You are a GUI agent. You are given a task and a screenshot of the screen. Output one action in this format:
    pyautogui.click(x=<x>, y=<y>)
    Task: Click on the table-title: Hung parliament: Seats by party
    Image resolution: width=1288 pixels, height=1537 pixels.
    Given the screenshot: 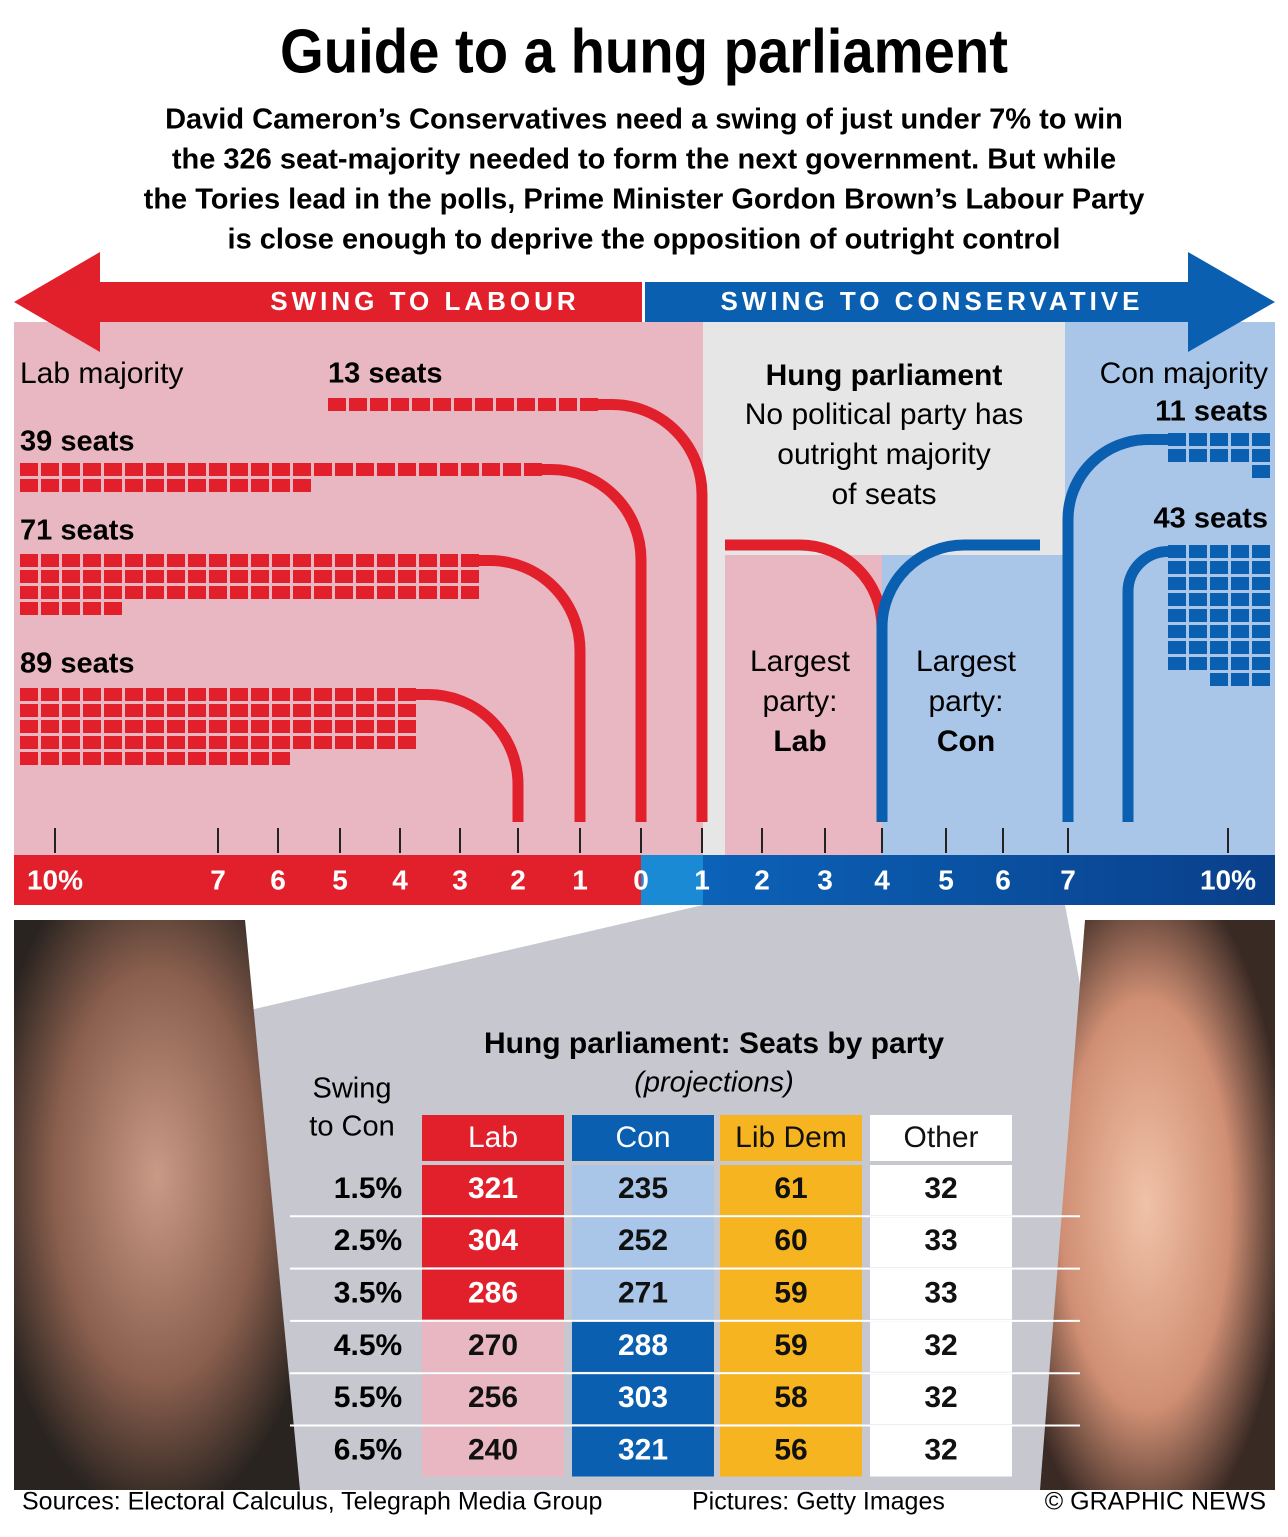 What is the action you would take?
    pyautogui.click(x=714, y=1043)
    